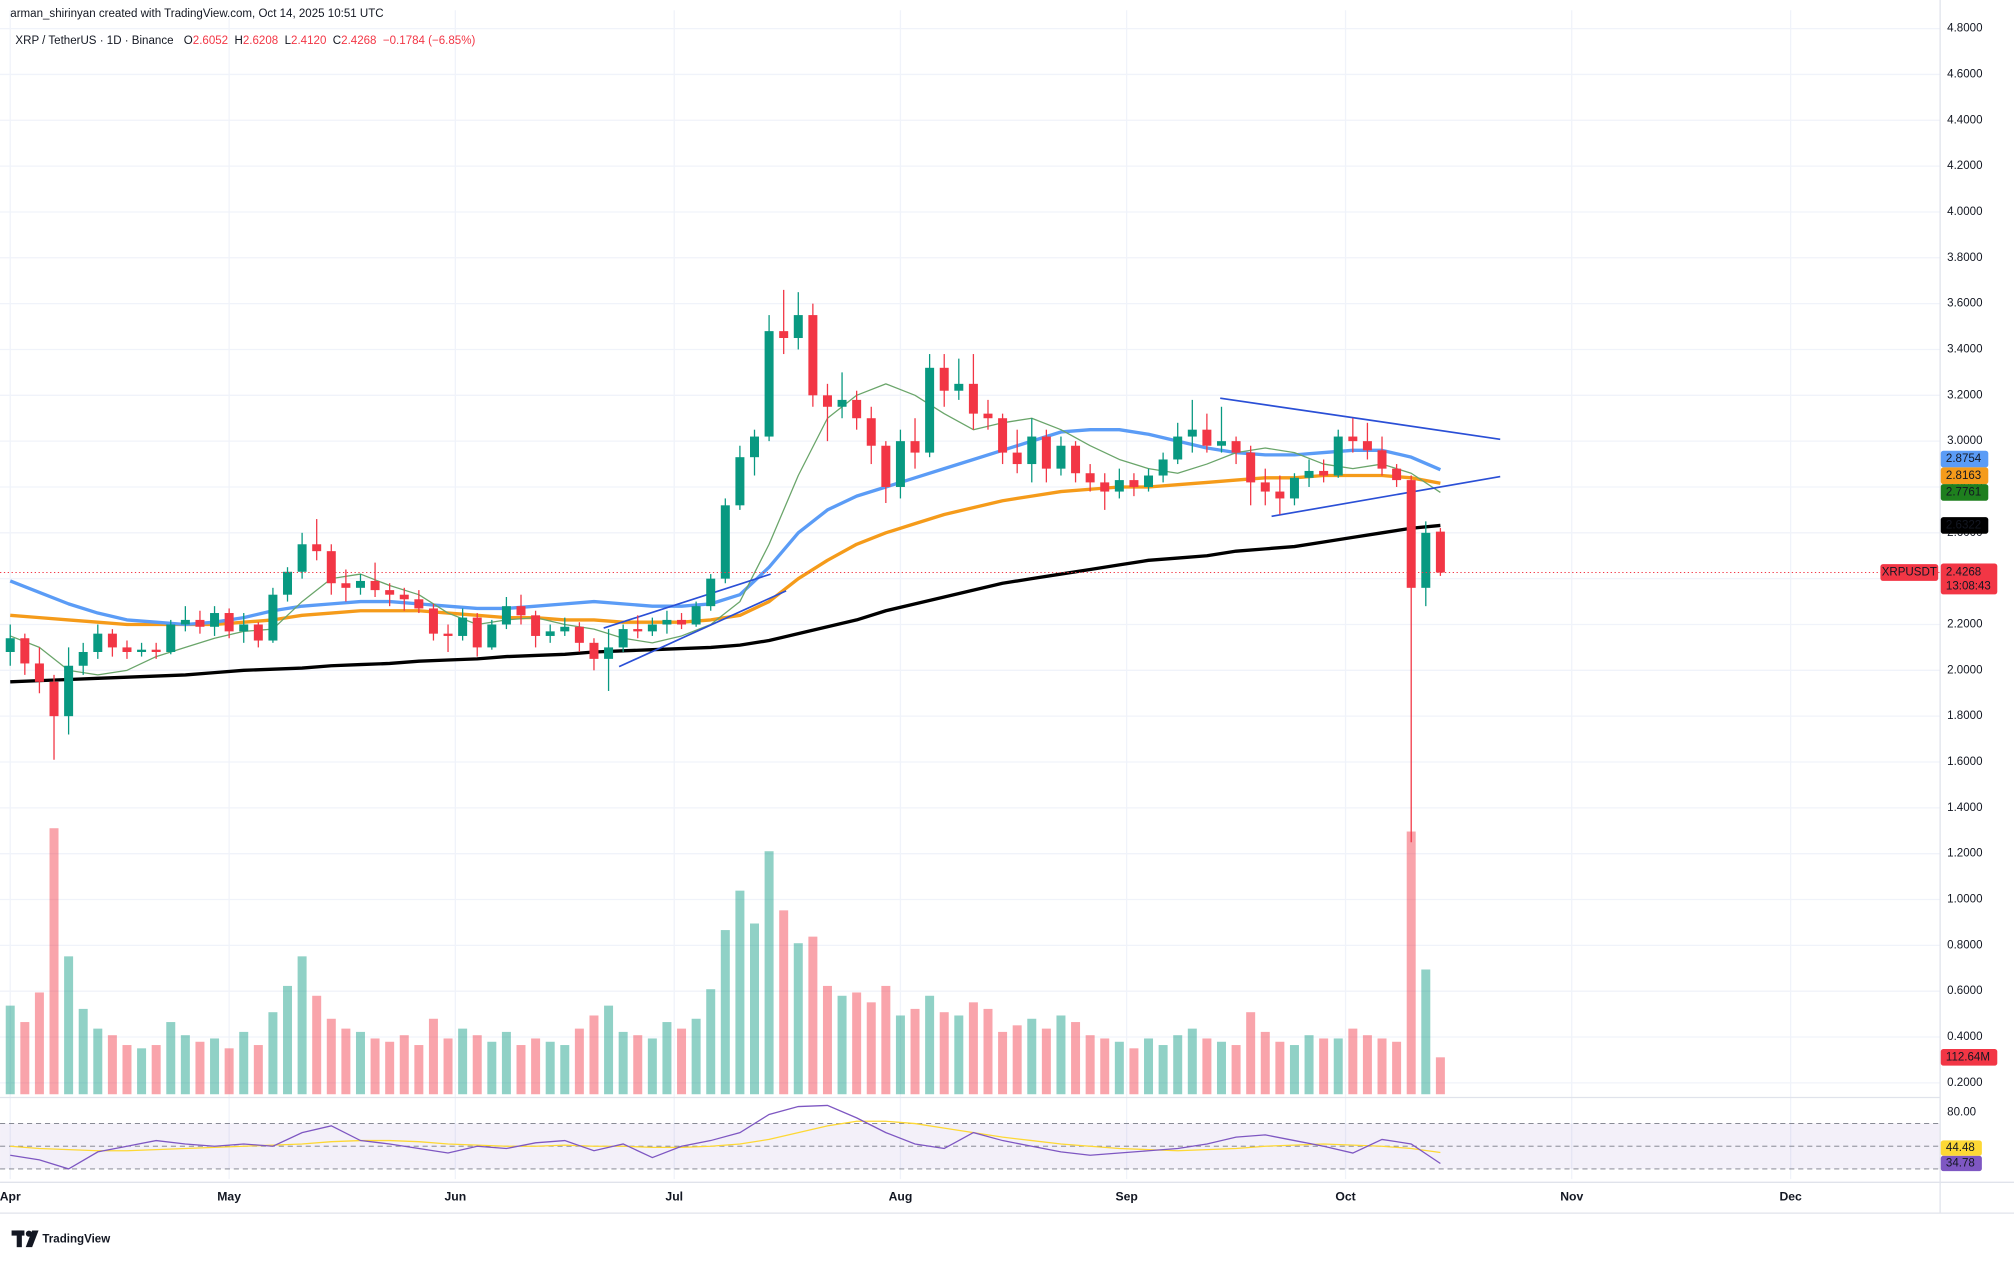  What do you see at coordinates (1964, 900) in the screenshot?
I see `y-tick-label: 1.0000` at bounding box center [1964, 900].